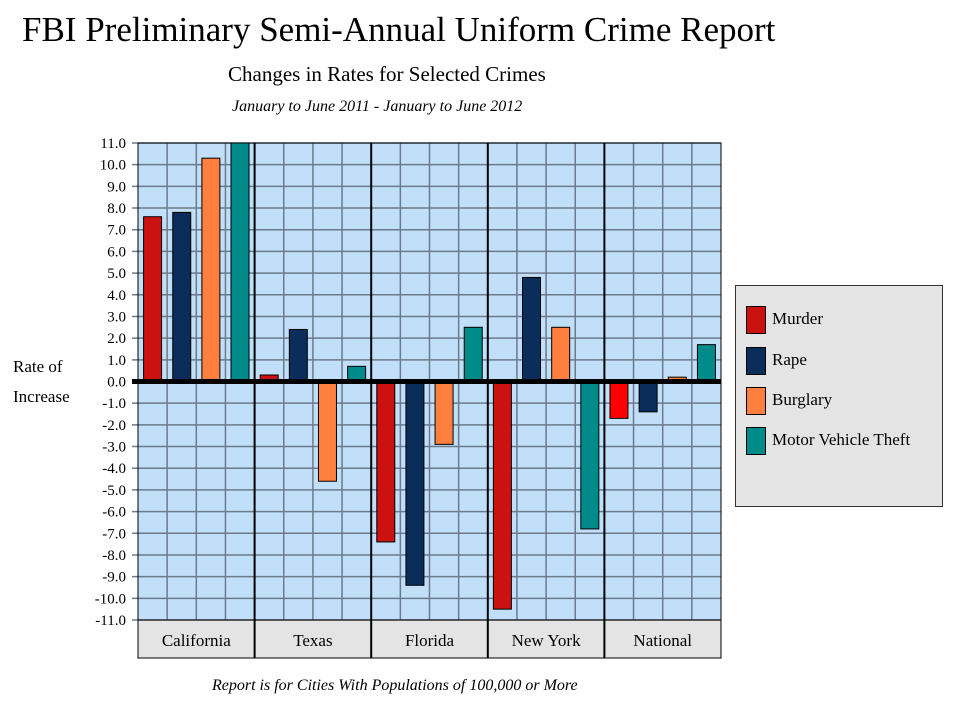 The height and width of the screenshot is (722, 955). I want to click on bar-murder-national, so click(619, 400).